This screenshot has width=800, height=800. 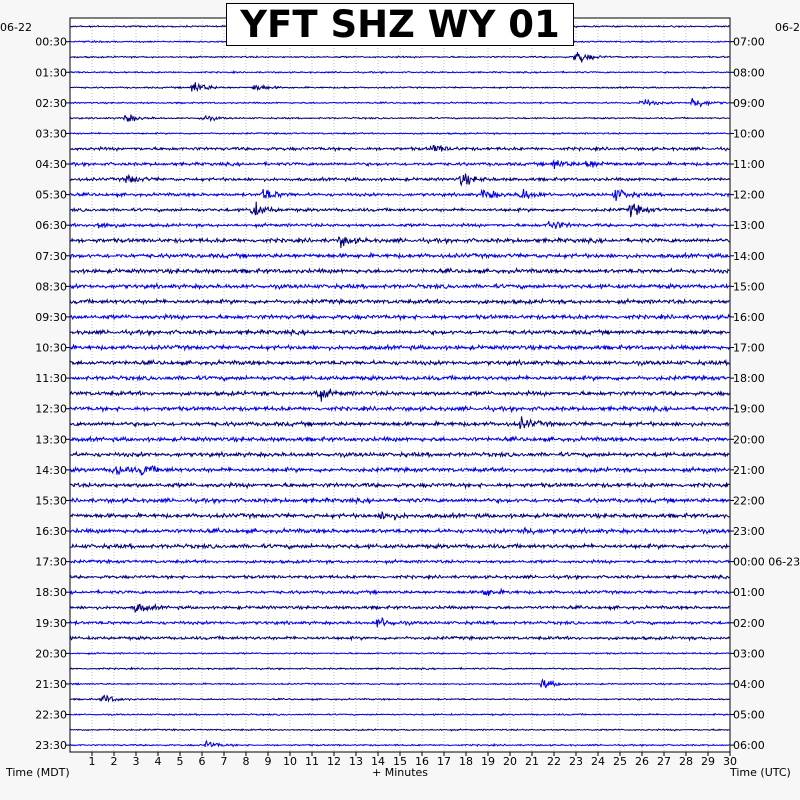 I want to click on x-axis-label: + Minutes, so click(x=400, y=772).